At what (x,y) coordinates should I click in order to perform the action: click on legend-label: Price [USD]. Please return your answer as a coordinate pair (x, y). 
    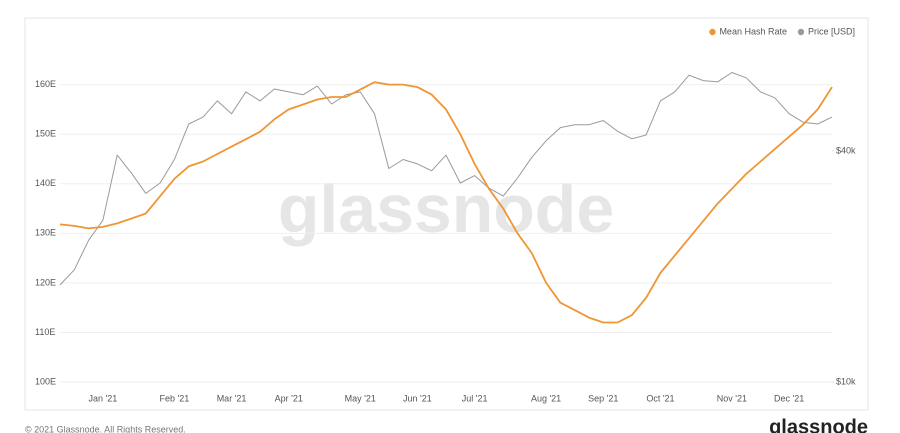
    Looking at the image, I should click on (831, 31).